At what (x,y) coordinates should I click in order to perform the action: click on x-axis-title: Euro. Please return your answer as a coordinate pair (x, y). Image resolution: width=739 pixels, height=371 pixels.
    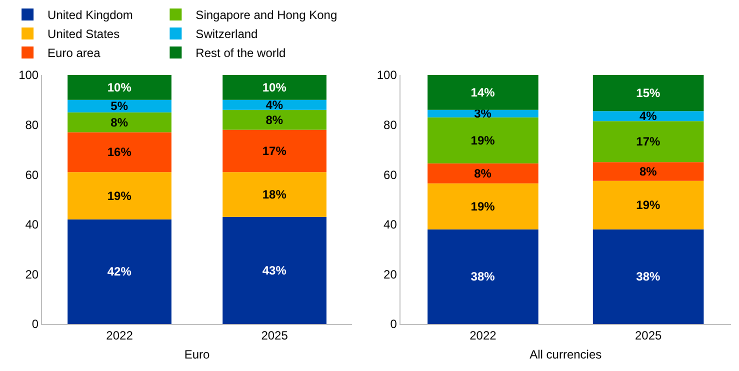
    Looking at the image, I should click on (197, 354).